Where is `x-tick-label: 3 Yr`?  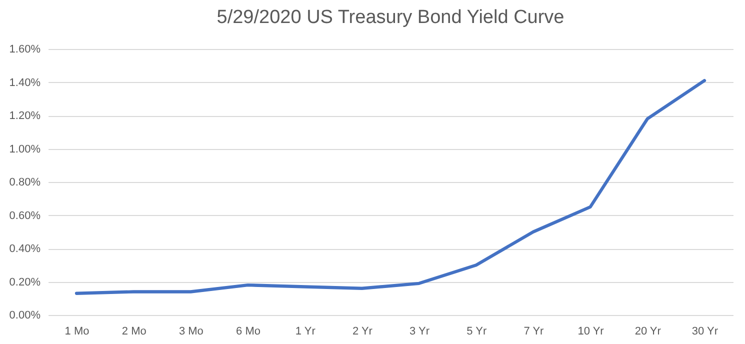
x-tick-label: 3 Yr is located at coordinates (420, 332).